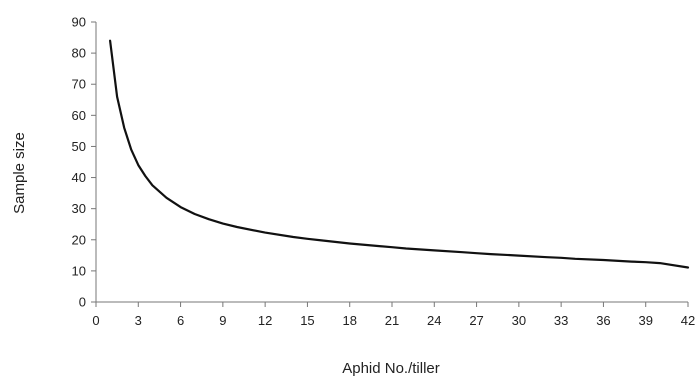 The image size is (700, 381). I want to click on x-tick-label: 24, so click(434, 320).